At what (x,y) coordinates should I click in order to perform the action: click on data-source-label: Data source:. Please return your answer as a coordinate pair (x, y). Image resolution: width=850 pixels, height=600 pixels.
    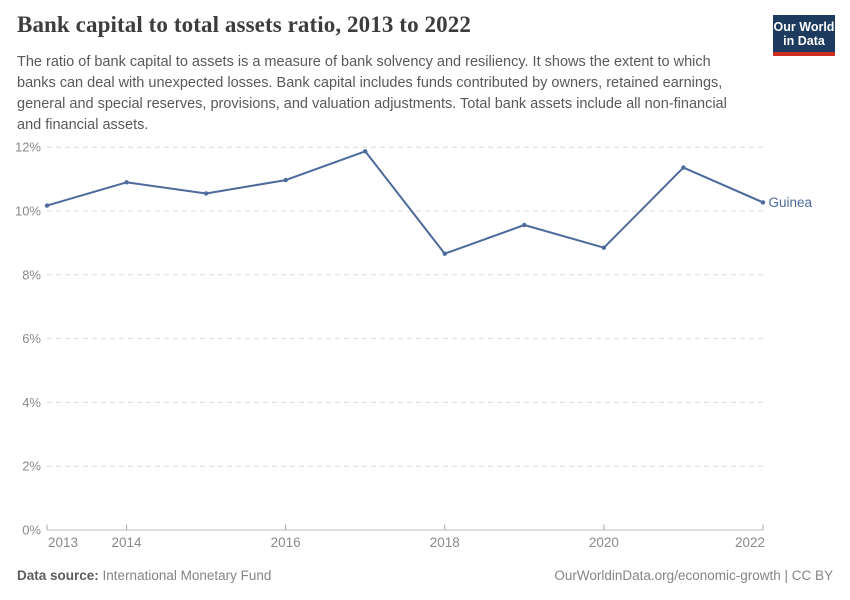
    Looking at the image, I should click on (58, 575).